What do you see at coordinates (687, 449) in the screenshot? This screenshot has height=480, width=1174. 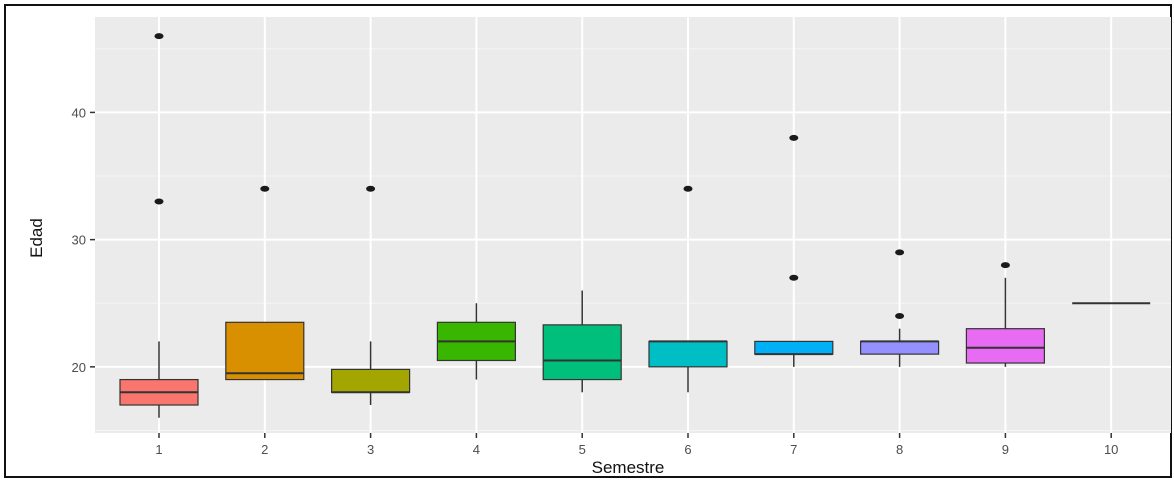 I see `x-tick-label: 6` at bounding box center [687, 449].